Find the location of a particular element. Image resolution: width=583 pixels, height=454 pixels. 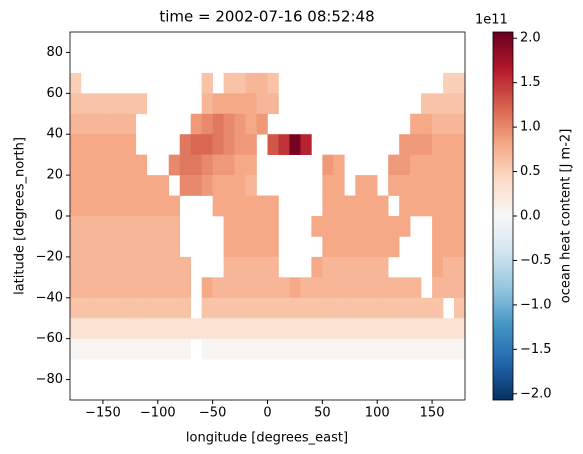

colorbar-tick-label: 0.0 is located at coordinates (530, 216).